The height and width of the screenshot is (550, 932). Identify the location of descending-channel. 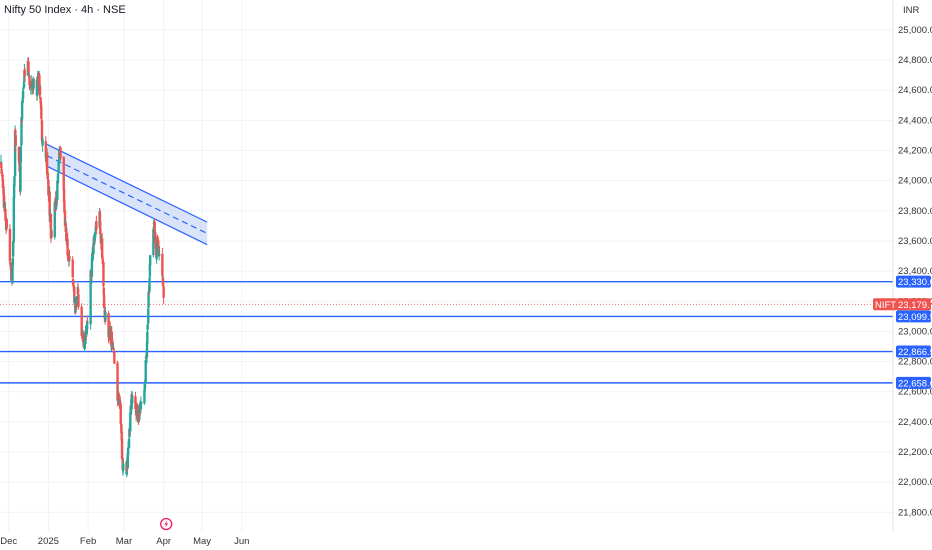
(127, 194).